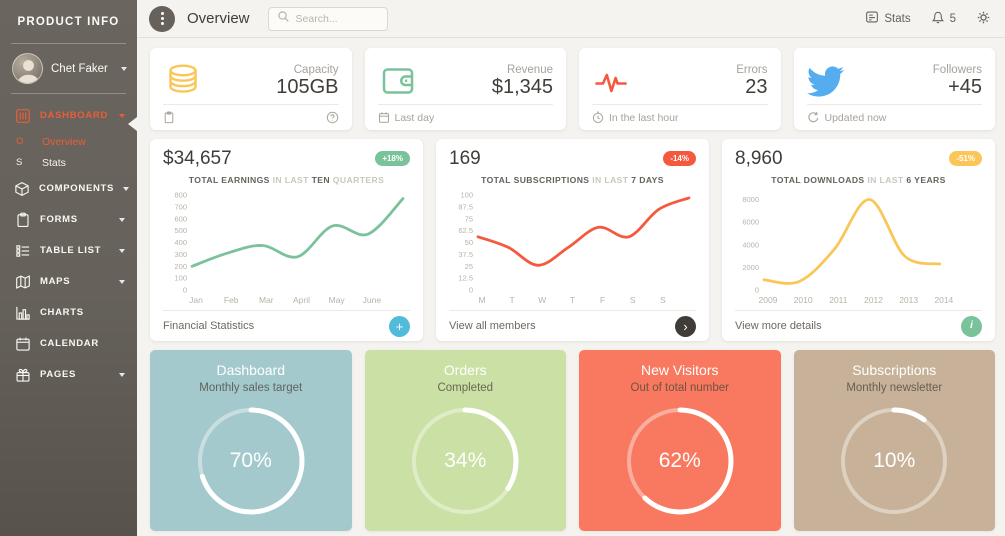 The image size is (1005, 536). I want to click on y-axis-tick: 37.5, so click(465, 254).